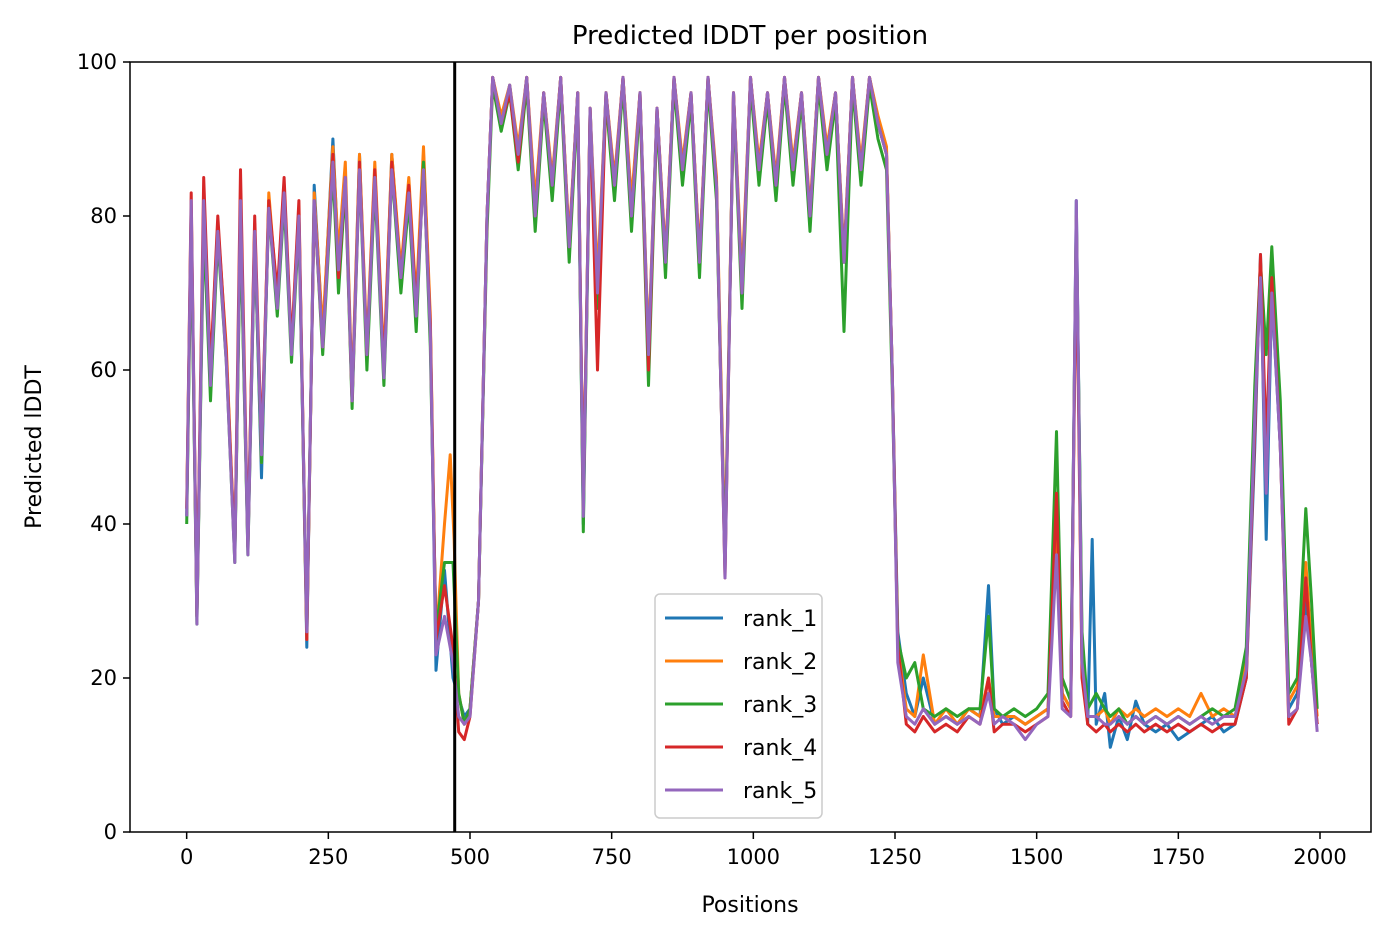 The image size is (1391, 939). What do you see at coordinates (110, 832) in the screenshot?
I see `y-tick-label: 0` at bounding box center [110, 832].